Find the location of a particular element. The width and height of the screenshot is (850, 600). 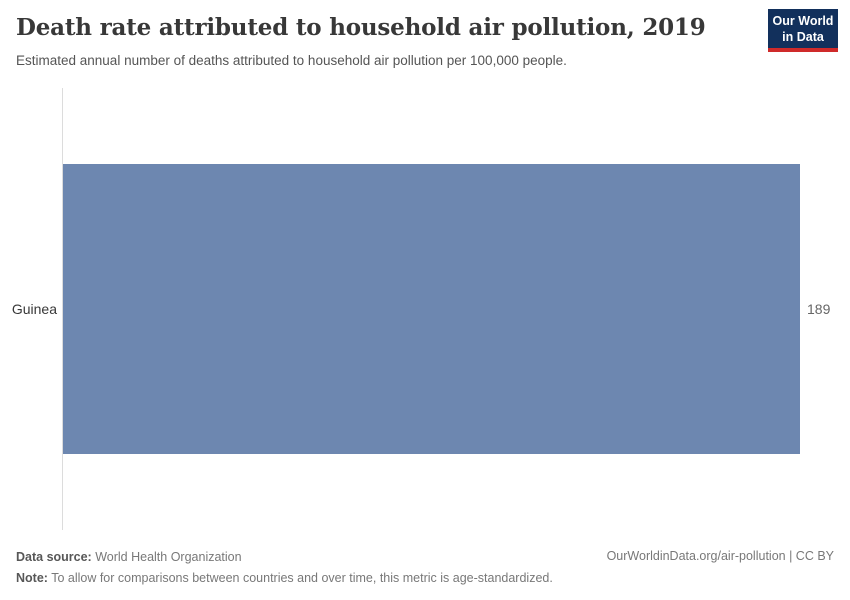

entity-label: Guinea is located at coordinates (34, 309).